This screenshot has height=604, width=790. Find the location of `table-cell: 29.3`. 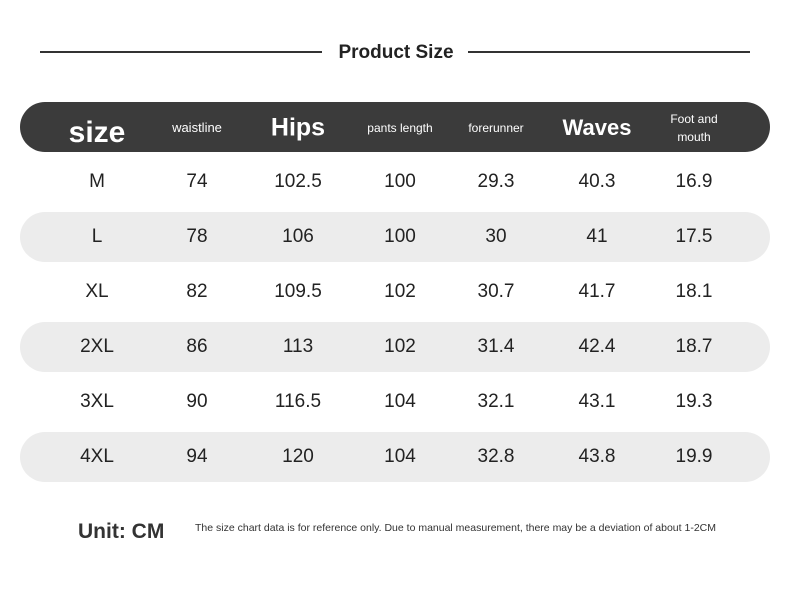

table-cell: 29.3 is located at coordinates (496, 181).